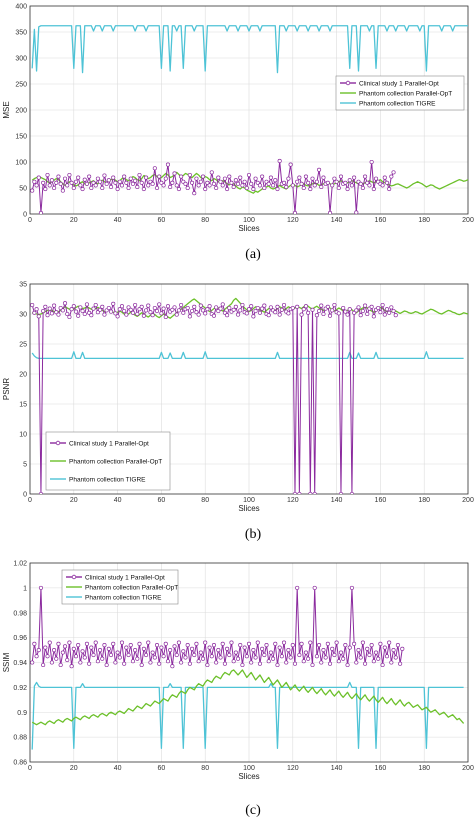  What do you see at coordinates (21, 163) in the screenshot?
I see `y-tick-label: 100` at bounding box center [21, 163].